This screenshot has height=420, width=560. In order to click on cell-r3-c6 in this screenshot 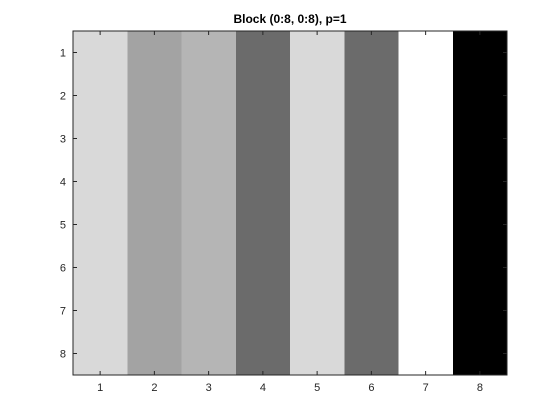, I will do `click(371, 139)`.